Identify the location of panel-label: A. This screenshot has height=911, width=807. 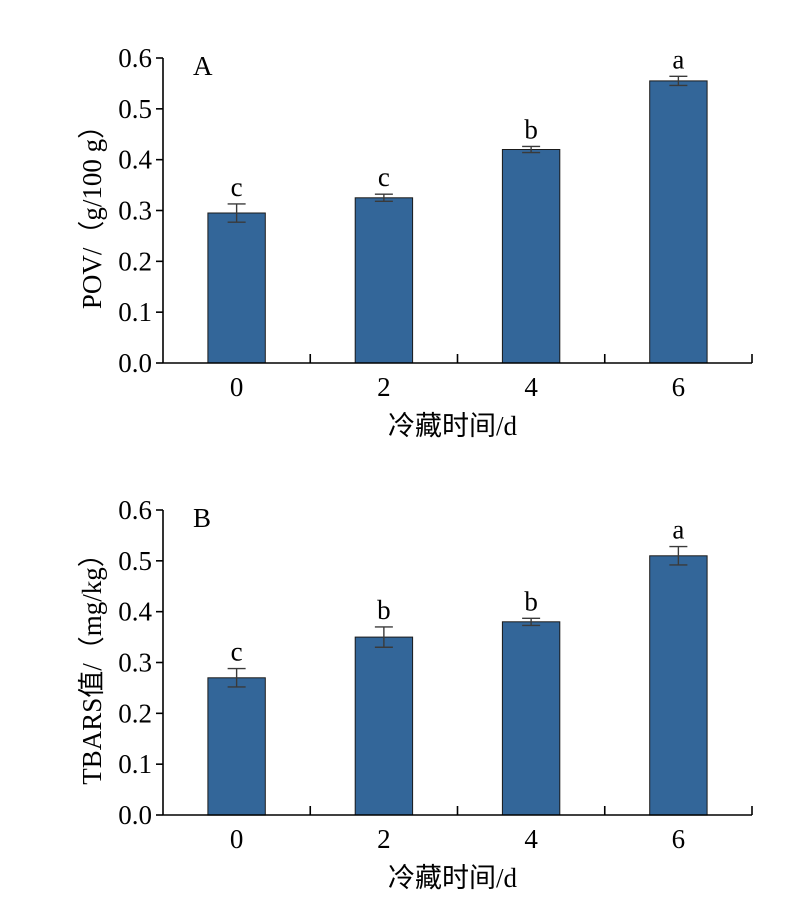
(203, 66).